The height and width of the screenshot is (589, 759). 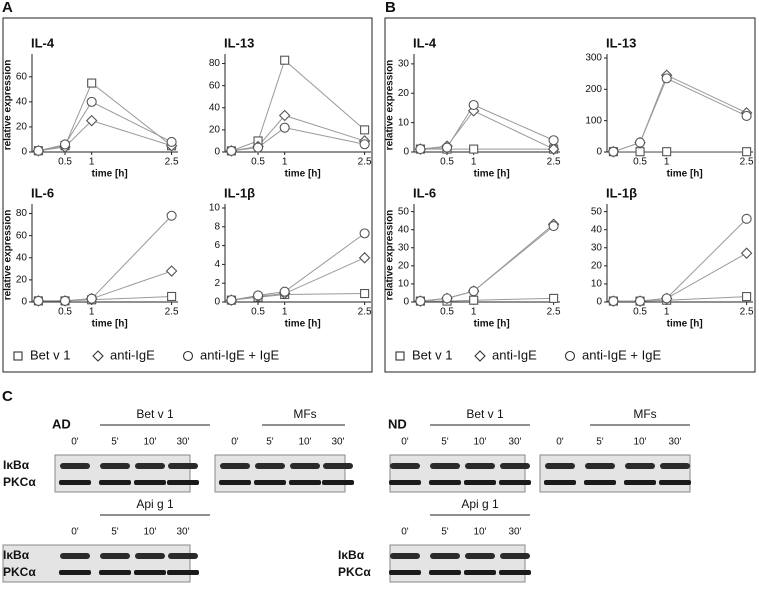 I want to click on chart-title: IL-6, so click(x=424, y=192).